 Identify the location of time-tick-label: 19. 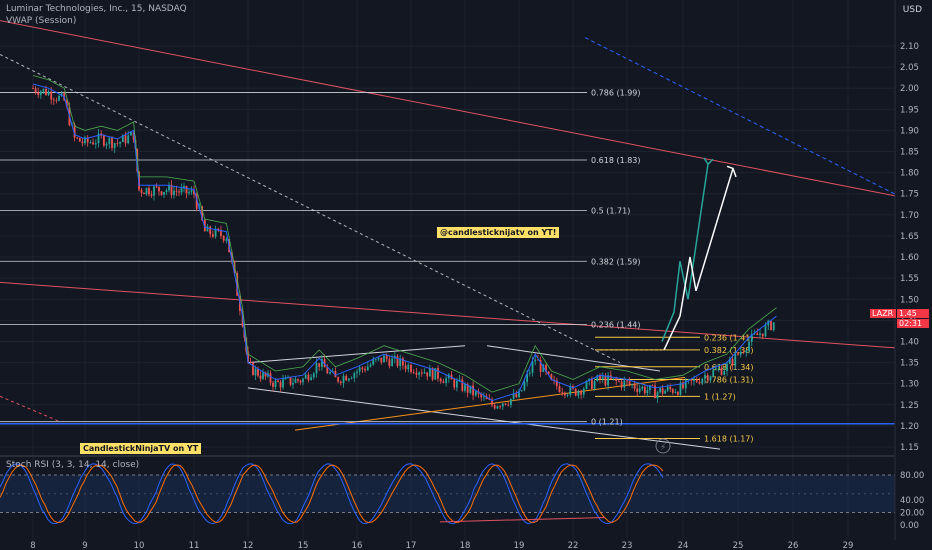
(519, 545).